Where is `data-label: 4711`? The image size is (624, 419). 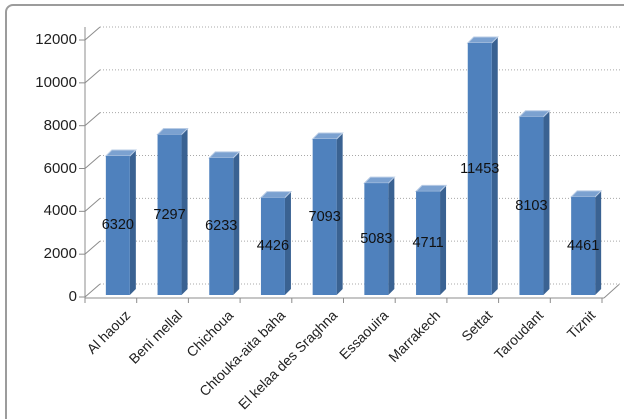 data-label: 4711 is located at coordinates (428, 243).